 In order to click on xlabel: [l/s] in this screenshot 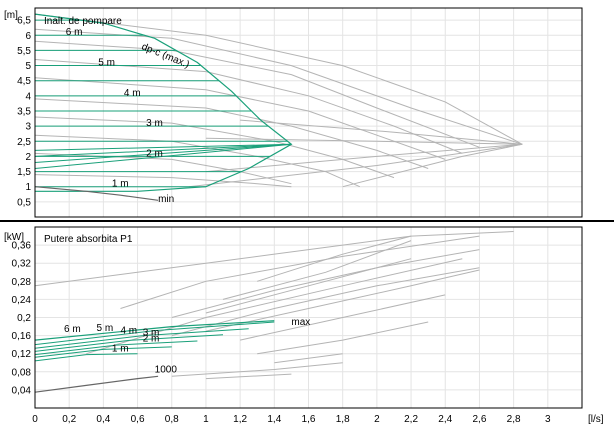, I will do `click(596, 419)`.